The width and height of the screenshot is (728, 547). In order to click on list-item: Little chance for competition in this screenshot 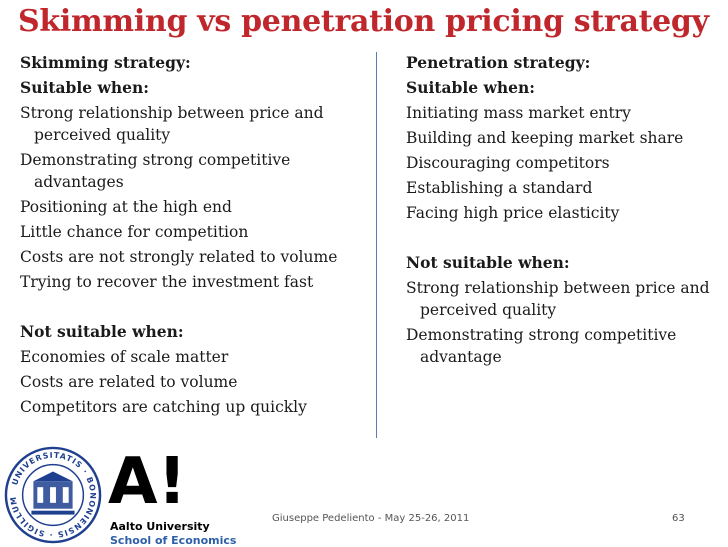, I will do `click(134, 232)`.